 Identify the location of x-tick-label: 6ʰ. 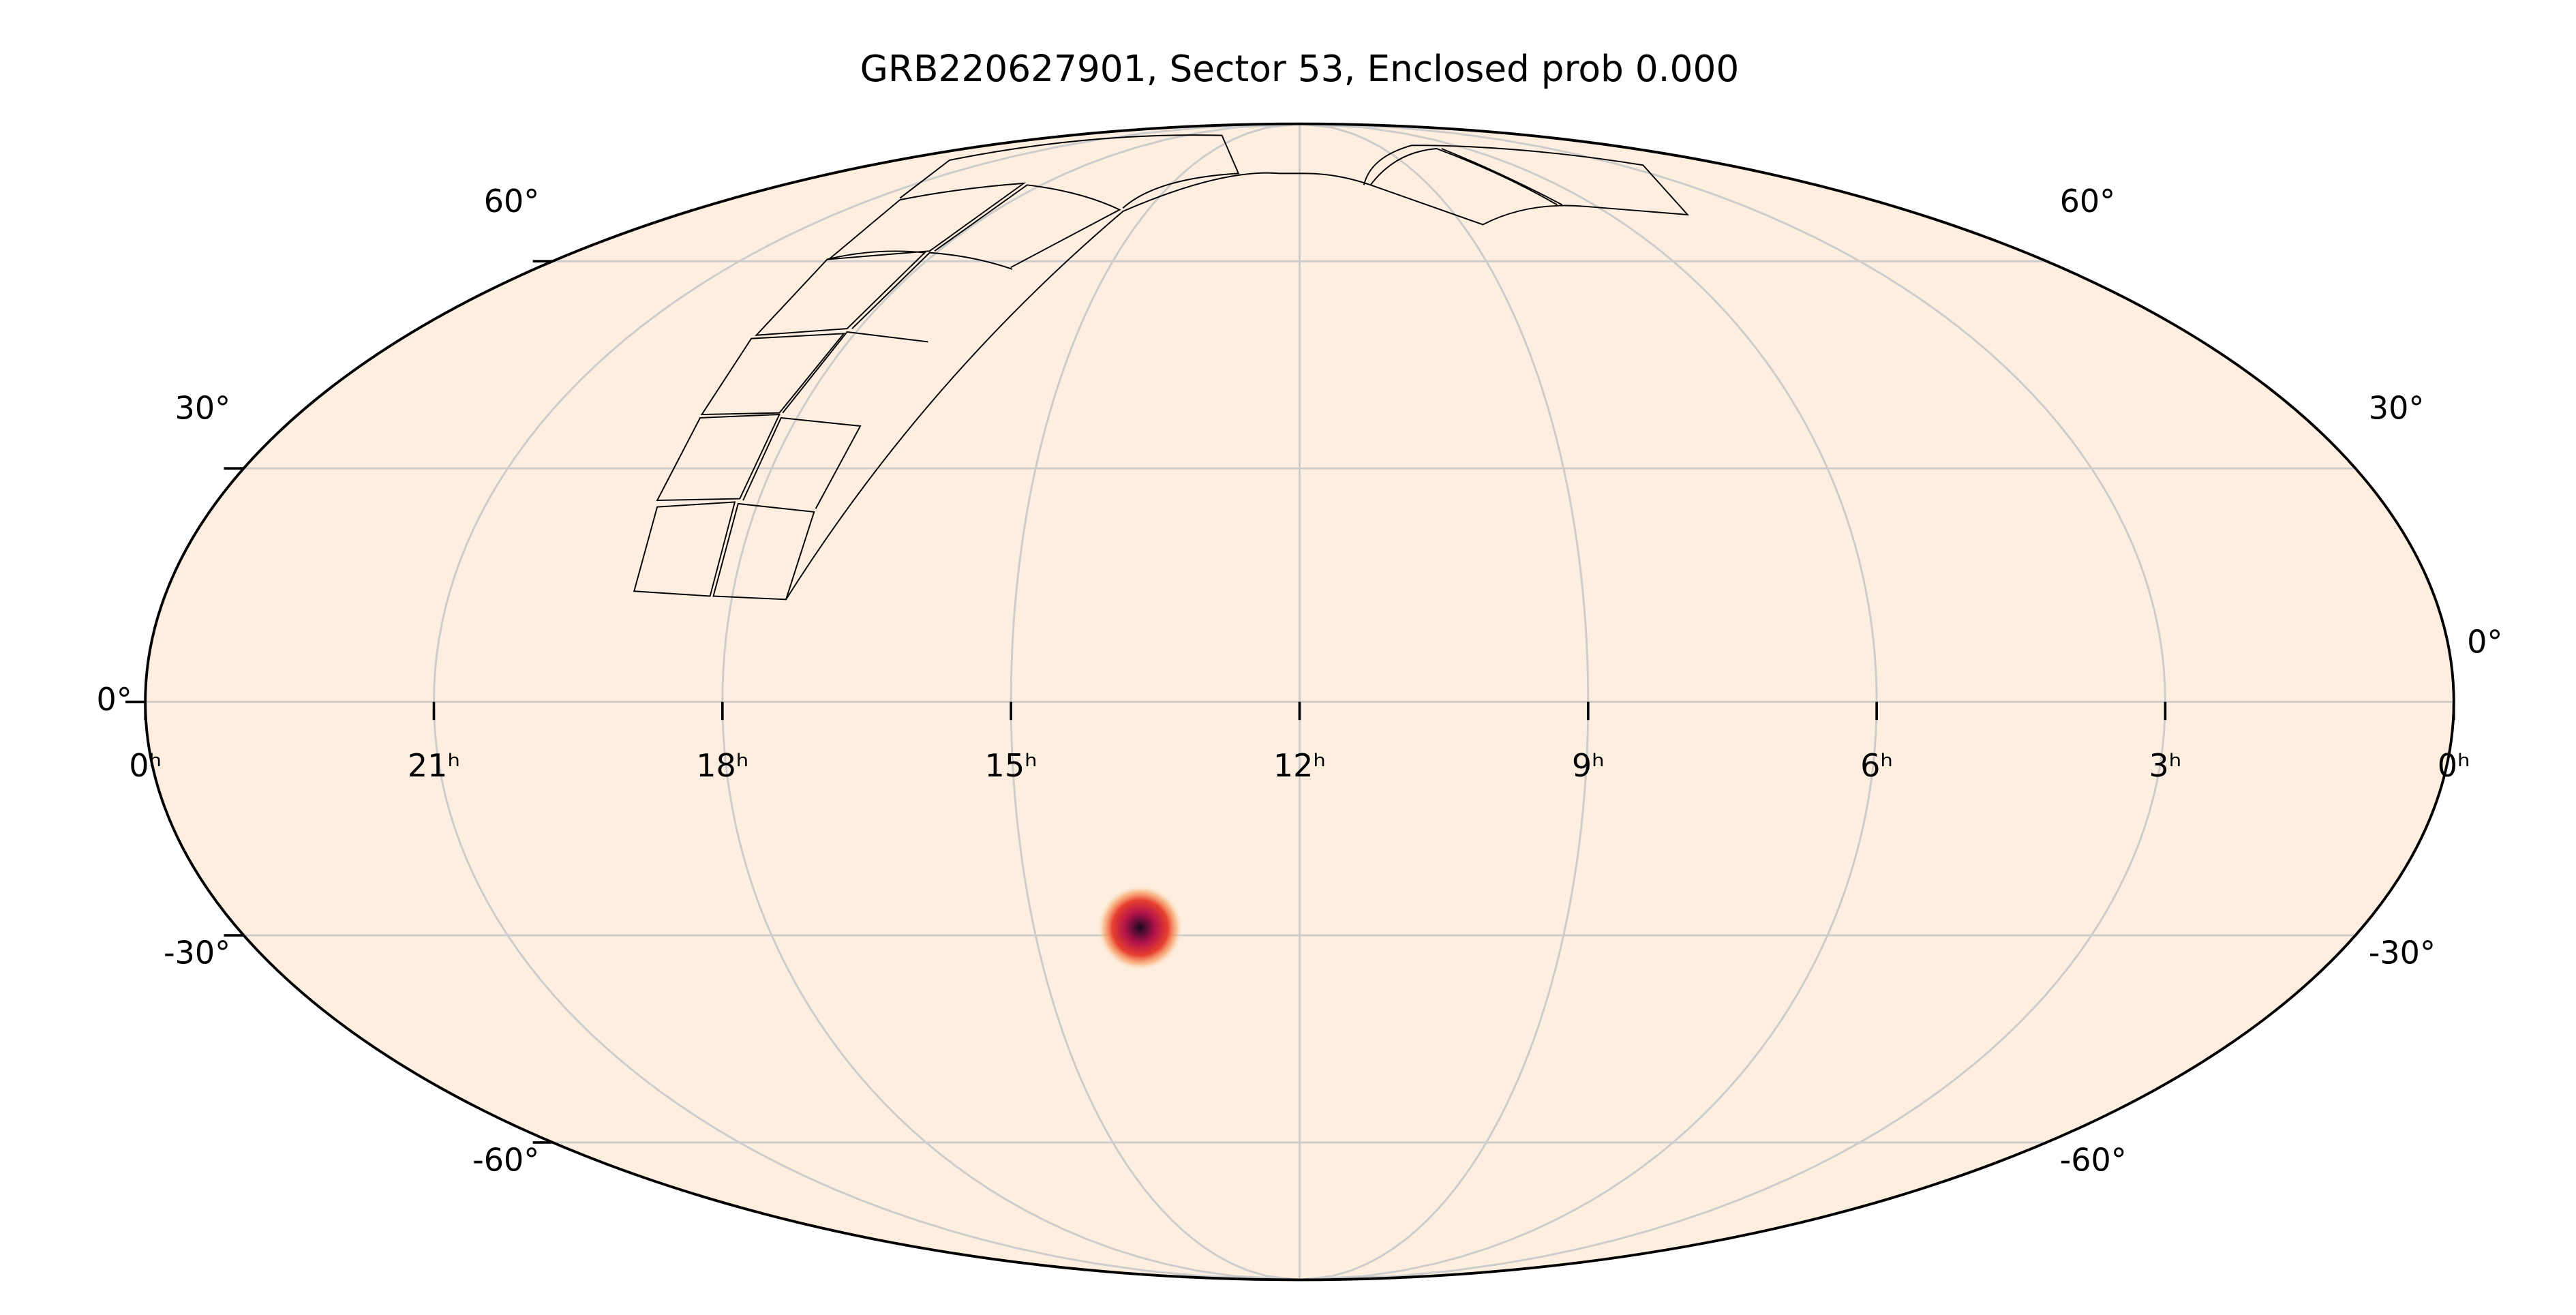
(1877, 766).